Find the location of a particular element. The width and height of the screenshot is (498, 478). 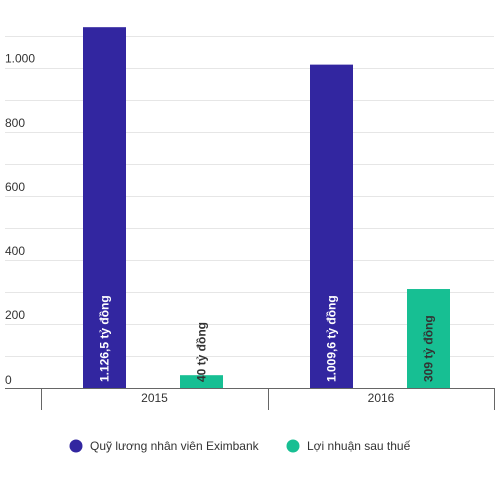

y-tick-label: 400 is located at coordinates (15, 251).